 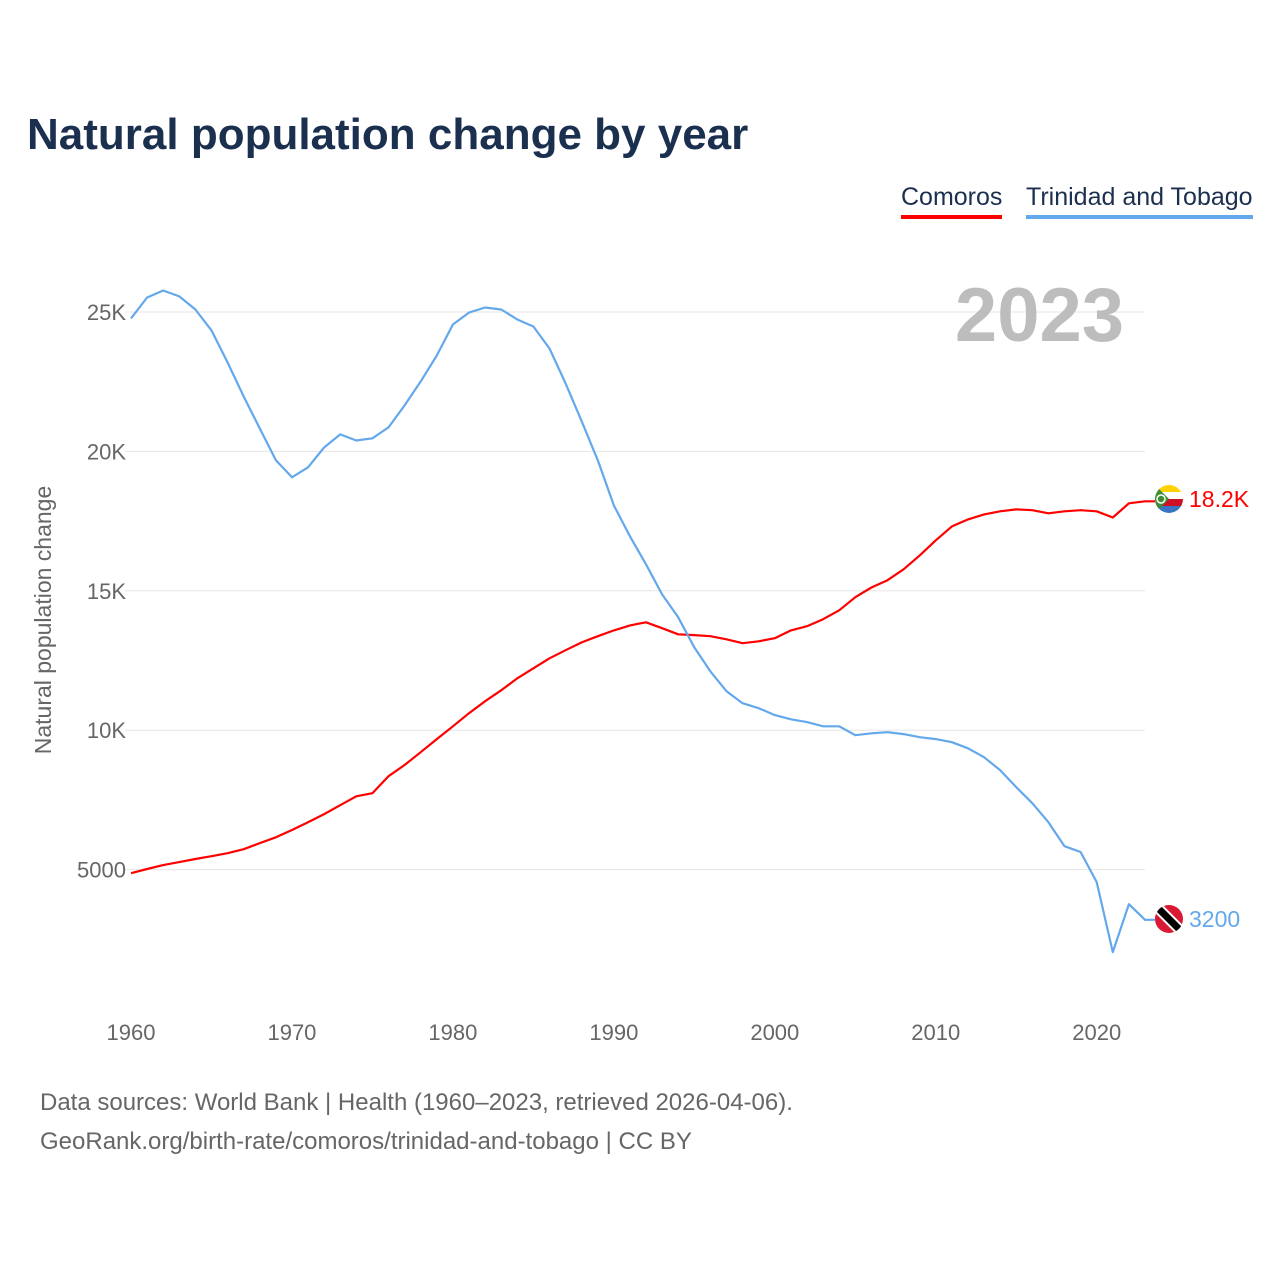 What do you see at coordinates (106, 591) in the screenshot?
I see `y-tick-label: 15K` at bounding box center [106, 591].